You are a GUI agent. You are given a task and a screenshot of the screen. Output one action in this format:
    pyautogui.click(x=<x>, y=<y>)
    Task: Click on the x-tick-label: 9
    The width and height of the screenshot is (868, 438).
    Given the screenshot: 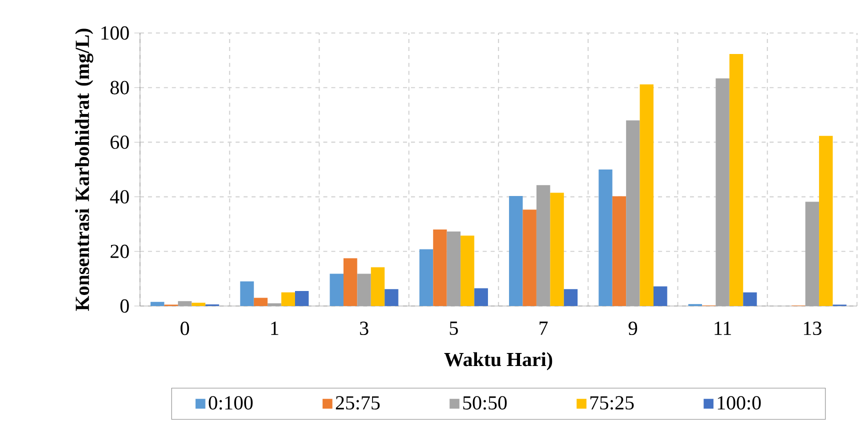 What is the action you would take?
    pyautogui.click(x=633, y=329)
    